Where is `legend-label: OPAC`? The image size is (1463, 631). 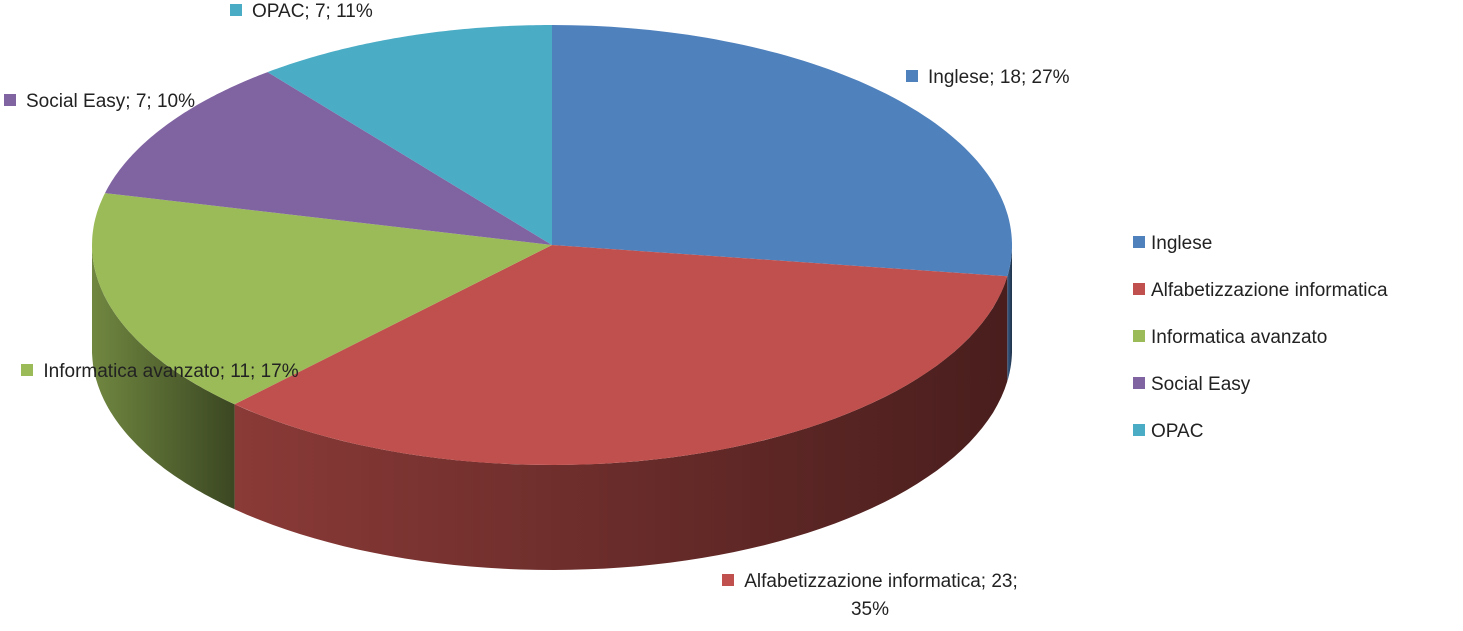 legend-label: OPAC is located at coordinates (1177, 431).